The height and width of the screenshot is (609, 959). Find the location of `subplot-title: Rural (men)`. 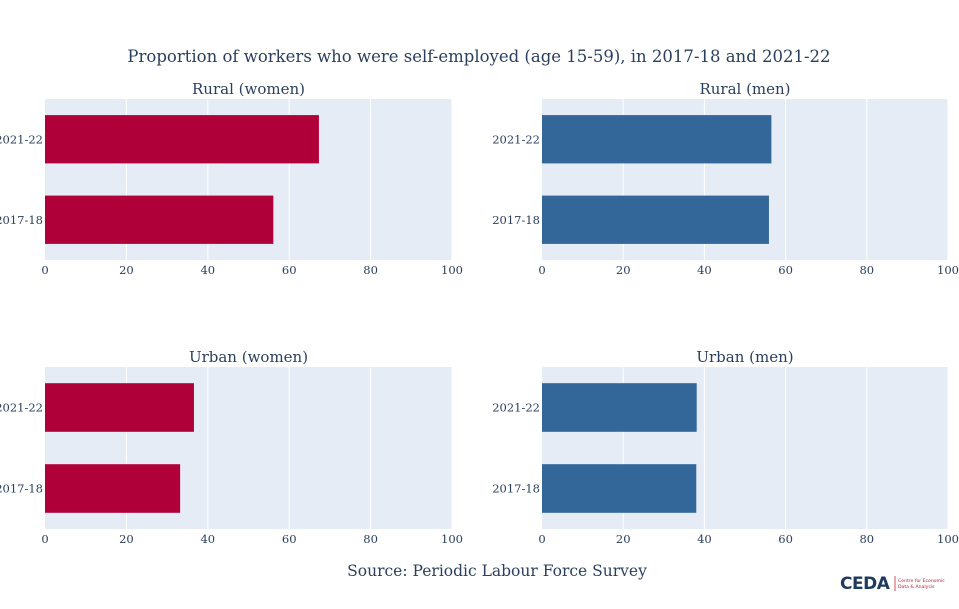

subplot-title: Rural (men) is located at coordinates (744, 89).